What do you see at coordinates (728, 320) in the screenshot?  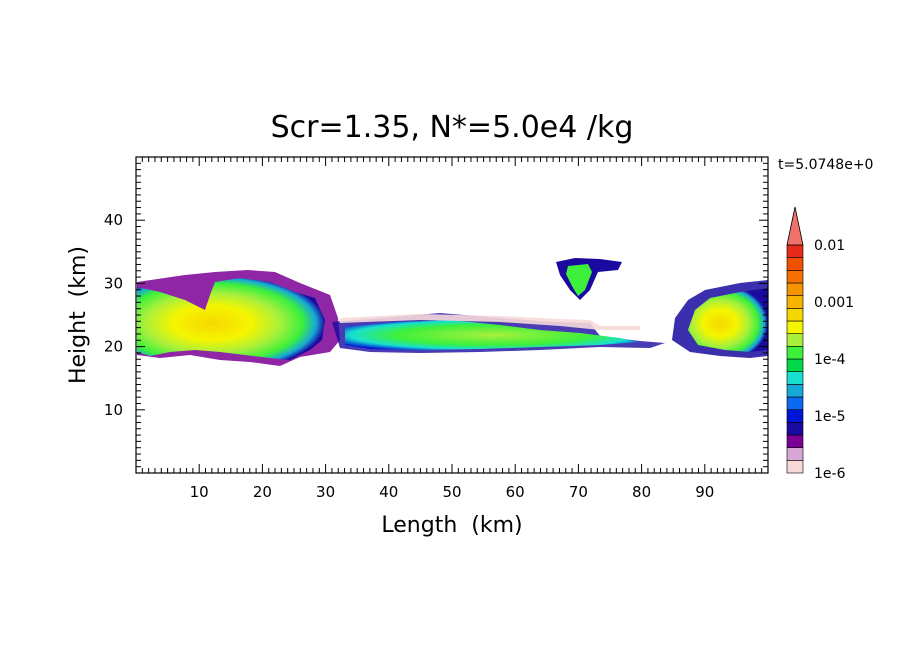 I see `heat-region-right` at bounding box center [728, 320].